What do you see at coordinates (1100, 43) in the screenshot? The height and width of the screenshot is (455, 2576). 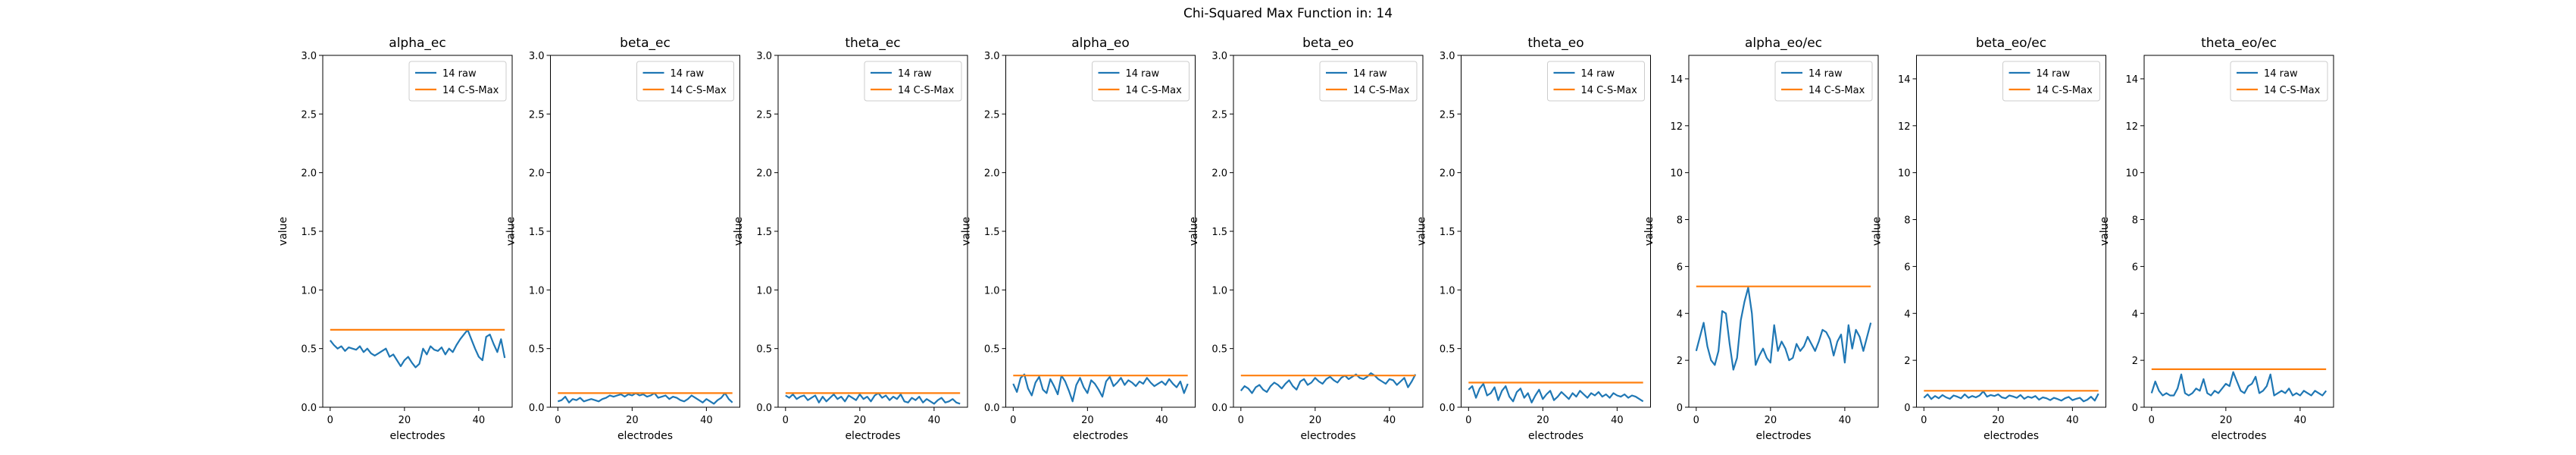 I see `subplot-title: alpha_eo` at bounding box center [1100, 43].